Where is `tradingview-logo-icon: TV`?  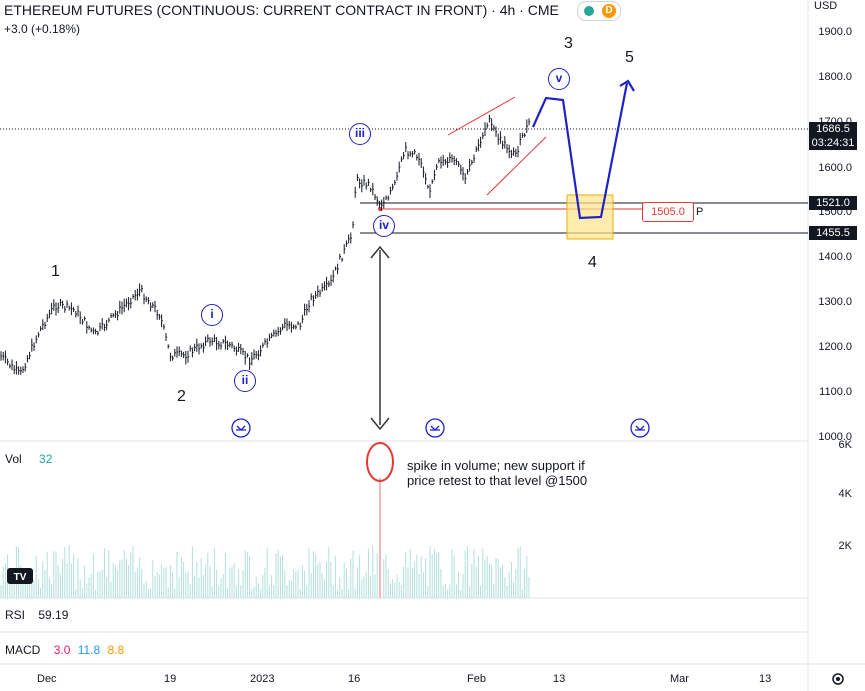 tradingview-logo-icon: TV is located at coordinates (20, 576).